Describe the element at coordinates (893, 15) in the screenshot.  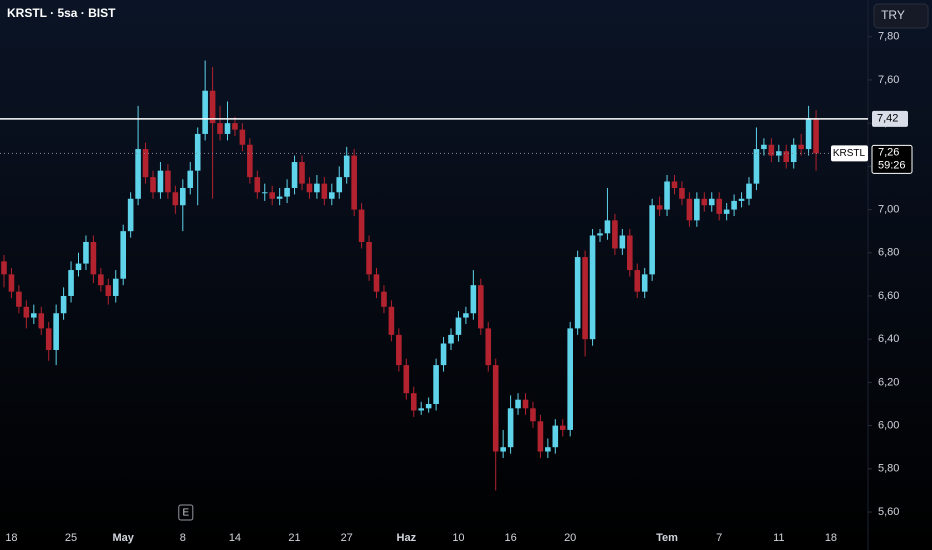
I see `currency: TRY` at that location.